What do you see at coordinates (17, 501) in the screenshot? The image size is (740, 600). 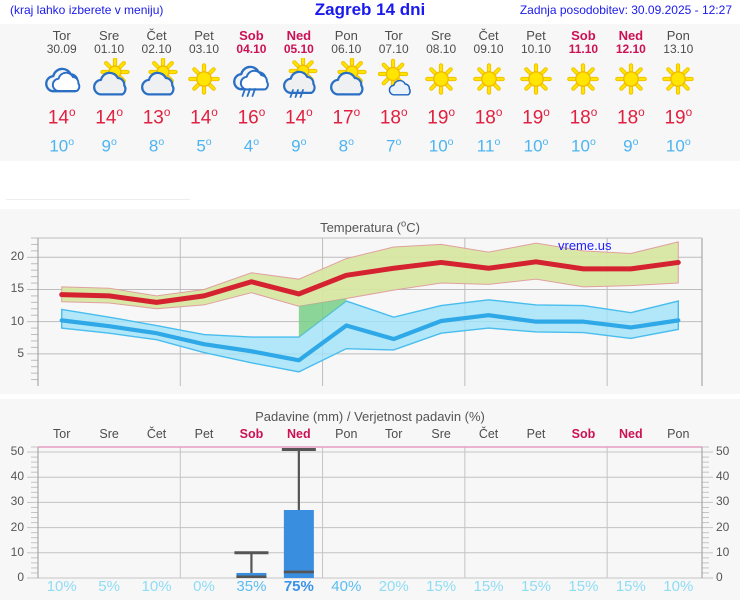 I see `precipitation-axis-tick-left: 30` at bounding box center [17, 501].